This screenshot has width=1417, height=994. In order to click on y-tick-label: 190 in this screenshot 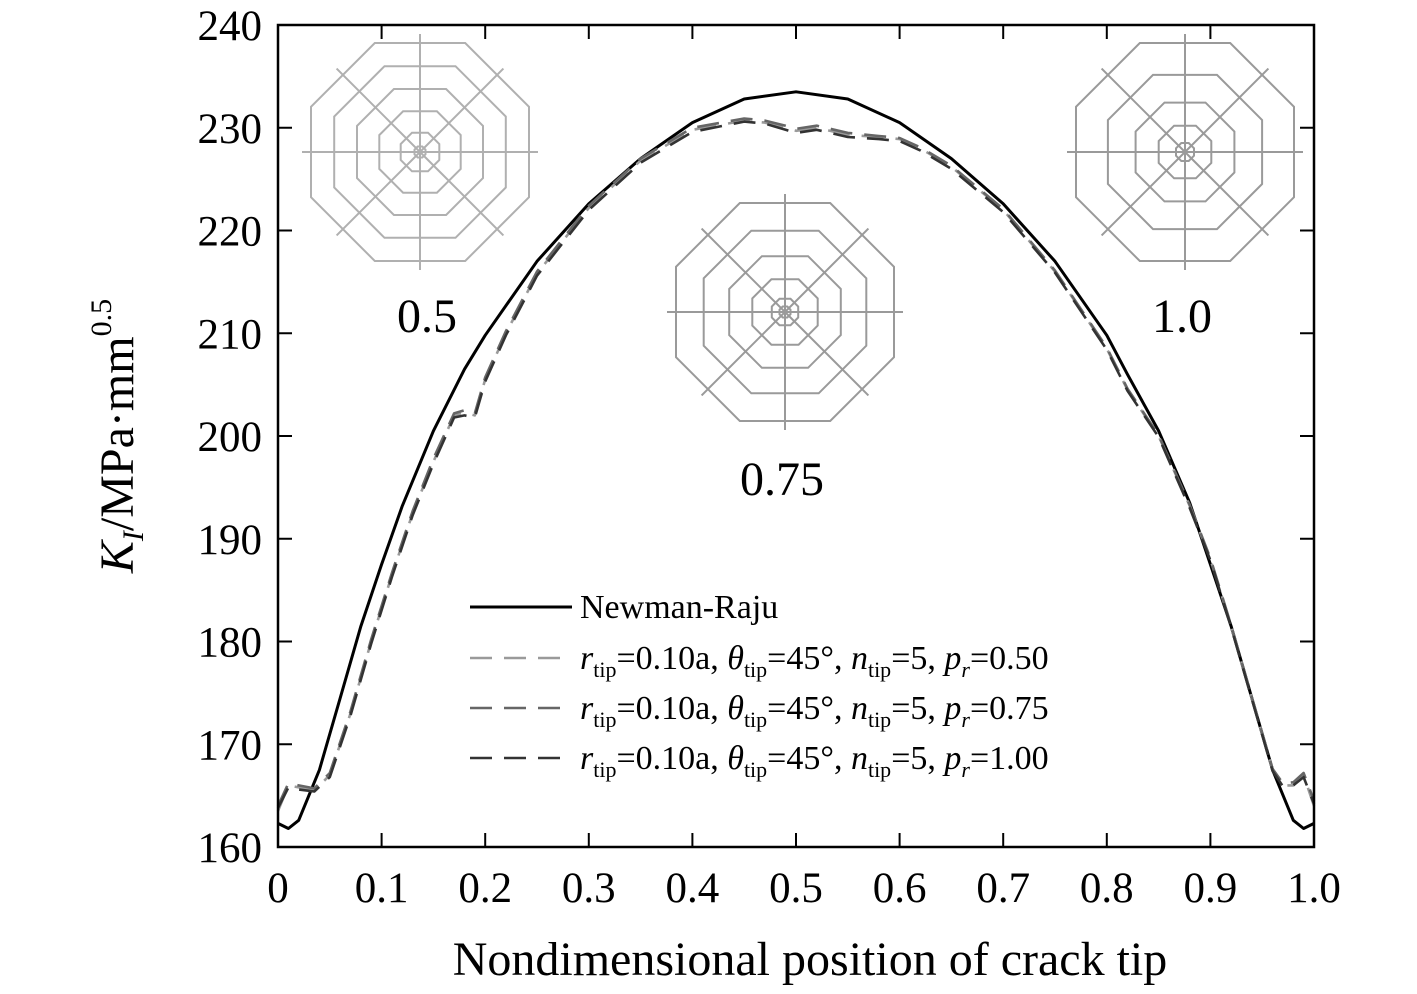, I will do `click(230, 540)`.